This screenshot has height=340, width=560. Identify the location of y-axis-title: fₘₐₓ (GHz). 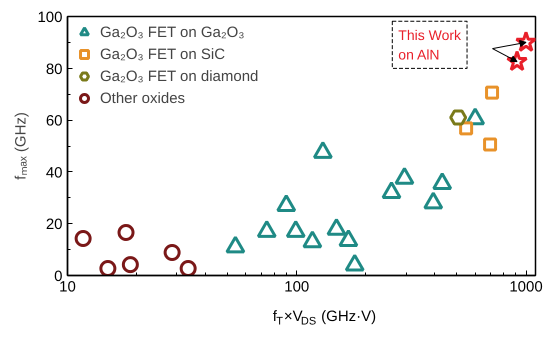
(21, 146).